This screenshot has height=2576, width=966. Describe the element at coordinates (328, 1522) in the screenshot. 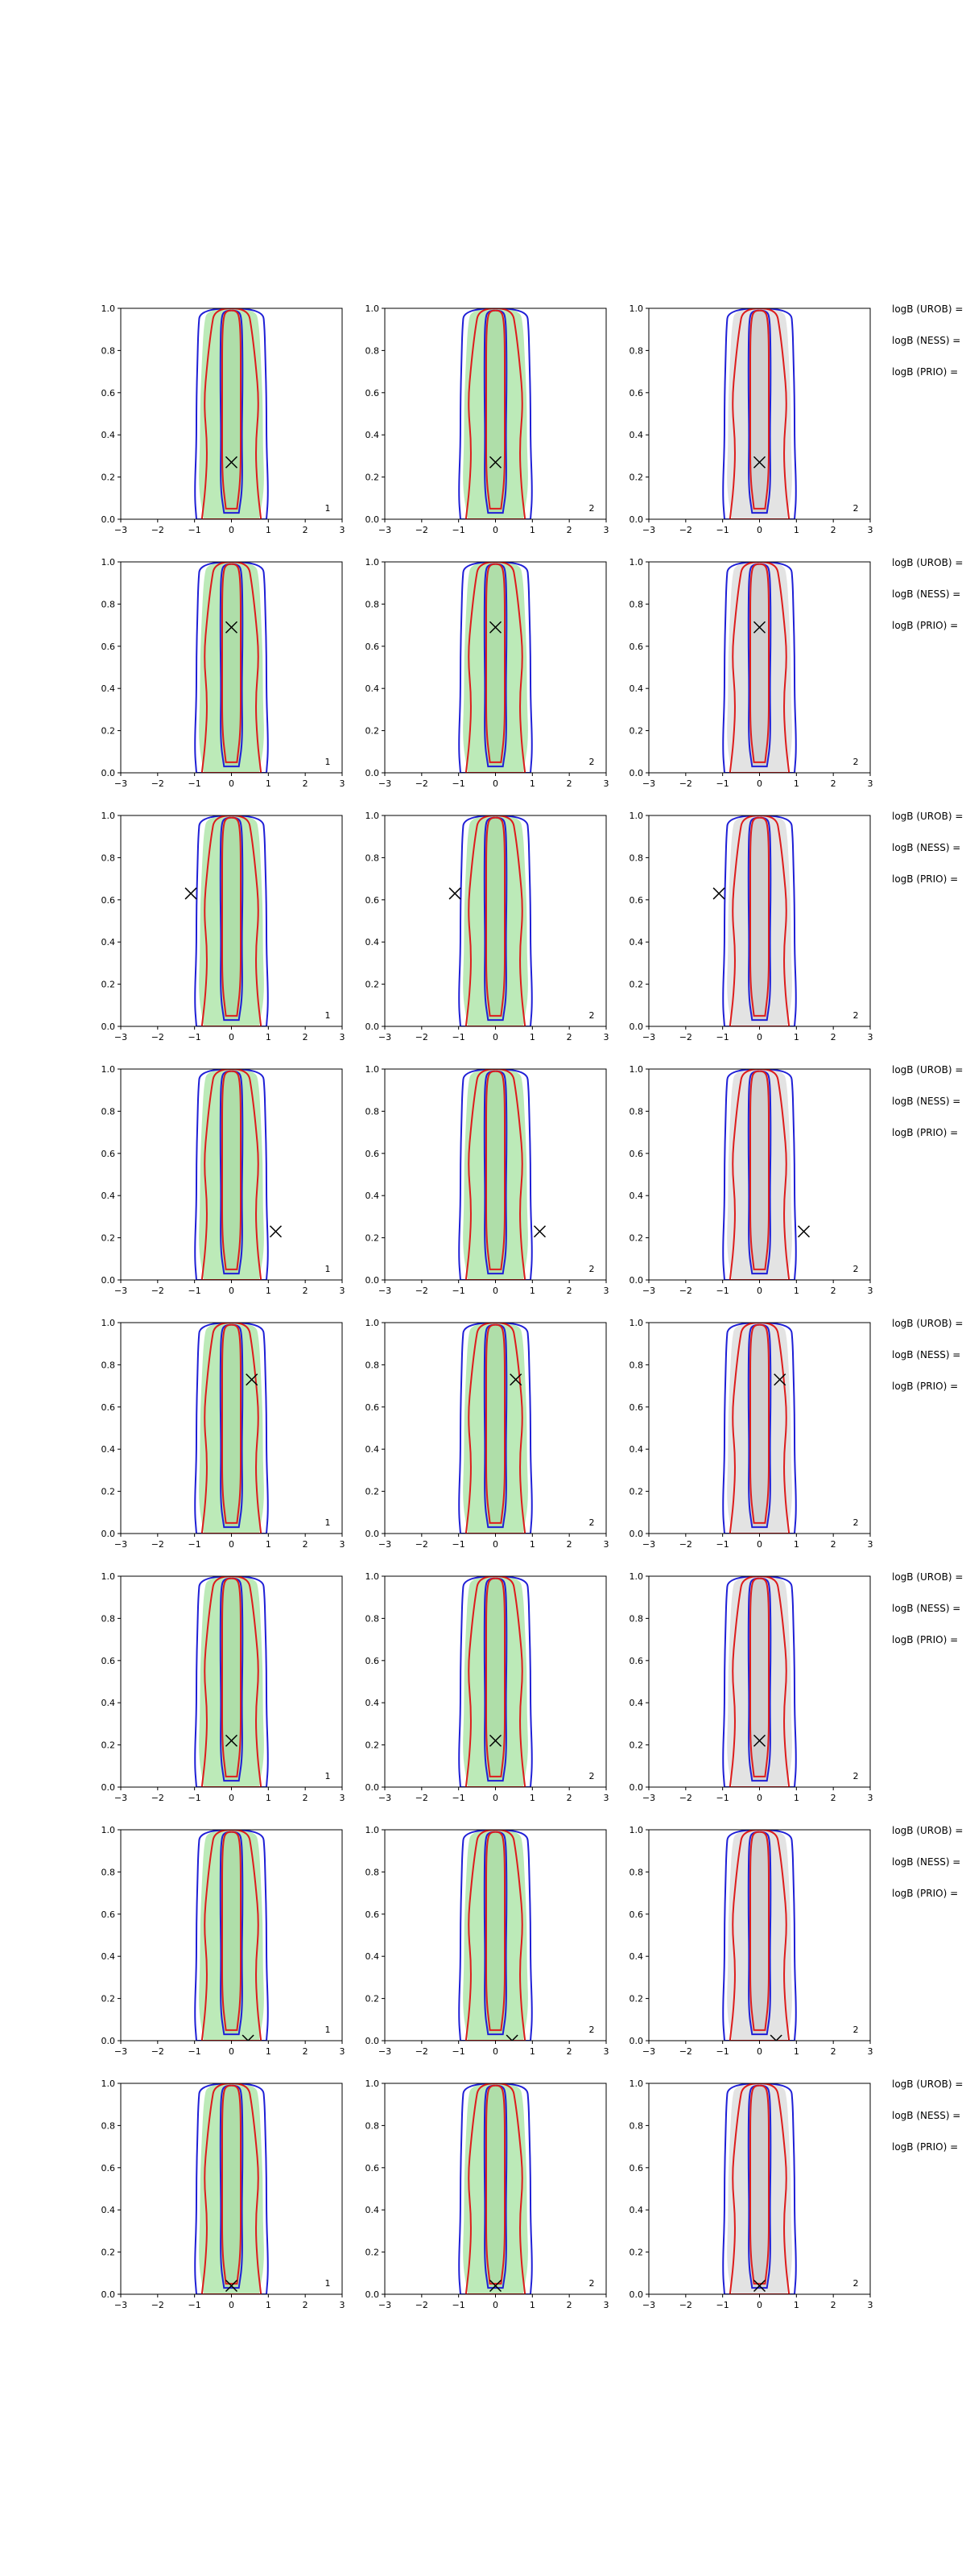

I see `panel-number-label: 1` at that location.